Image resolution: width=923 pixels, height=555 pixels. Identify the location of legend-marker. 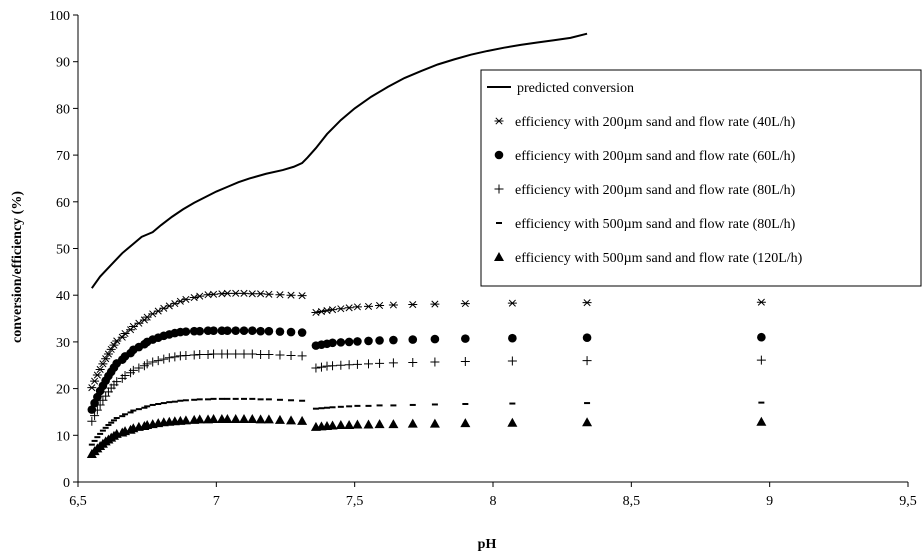
(499, 189).